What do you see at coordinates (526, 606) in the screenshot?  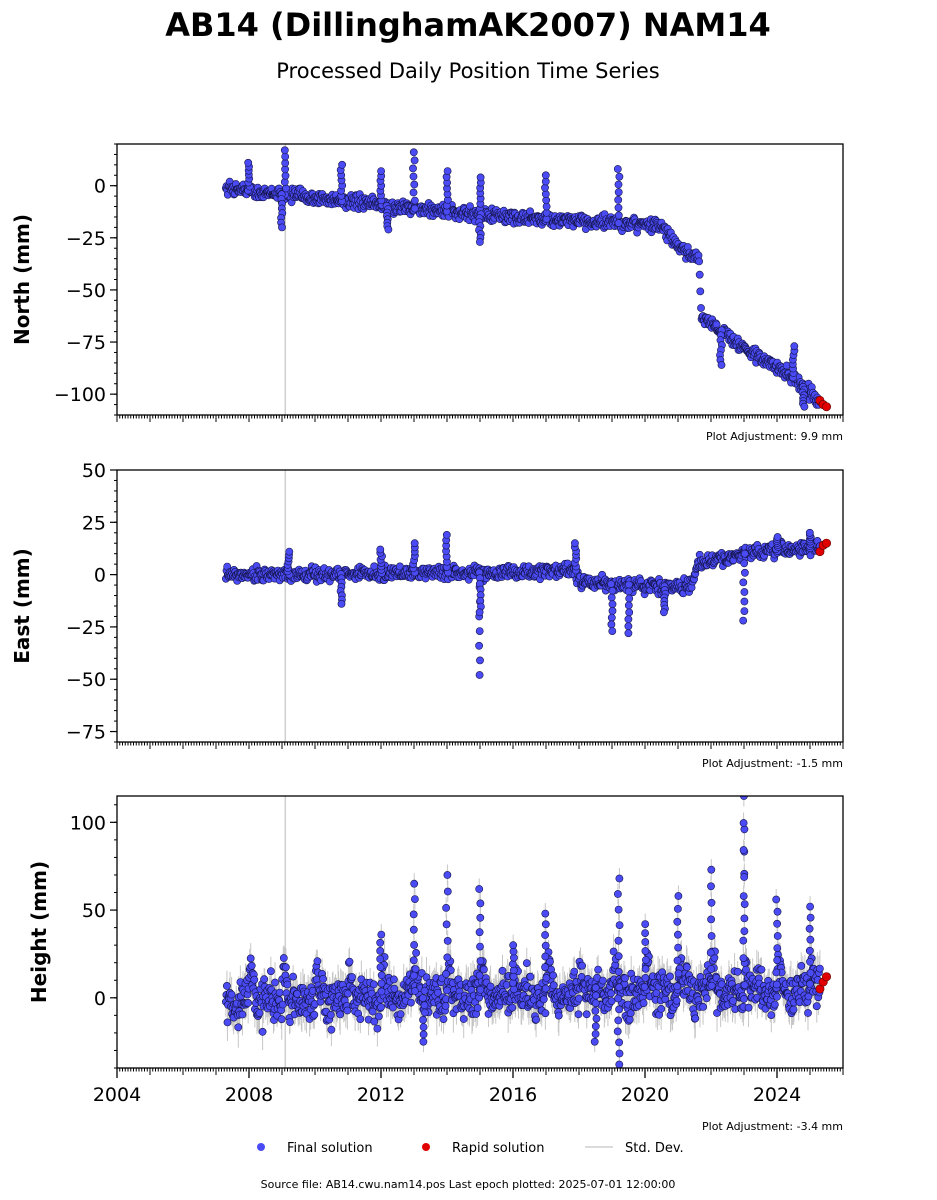 I see `plot-area` at bounding box center [526, 606].